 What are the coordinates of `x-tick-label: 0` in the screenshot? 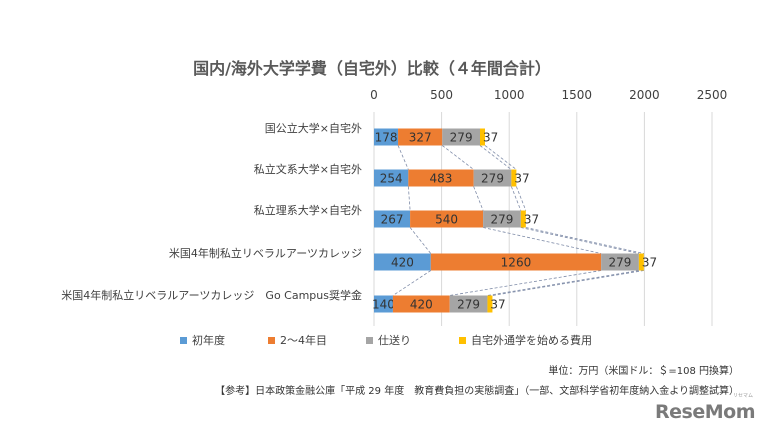 It's located at (374, 95).